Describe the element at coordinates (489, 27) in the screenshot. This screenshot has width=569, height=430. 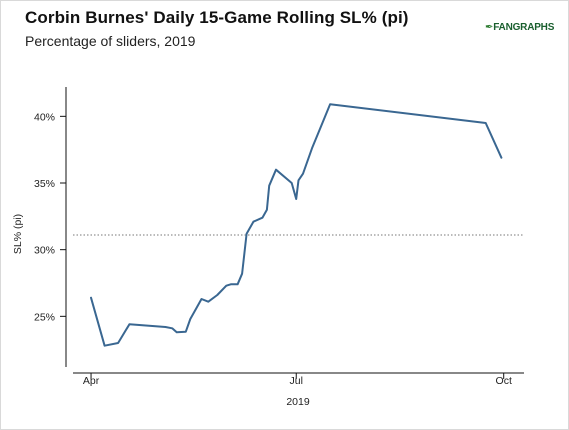
I see `logo-mark-icon: ✒` at that location.